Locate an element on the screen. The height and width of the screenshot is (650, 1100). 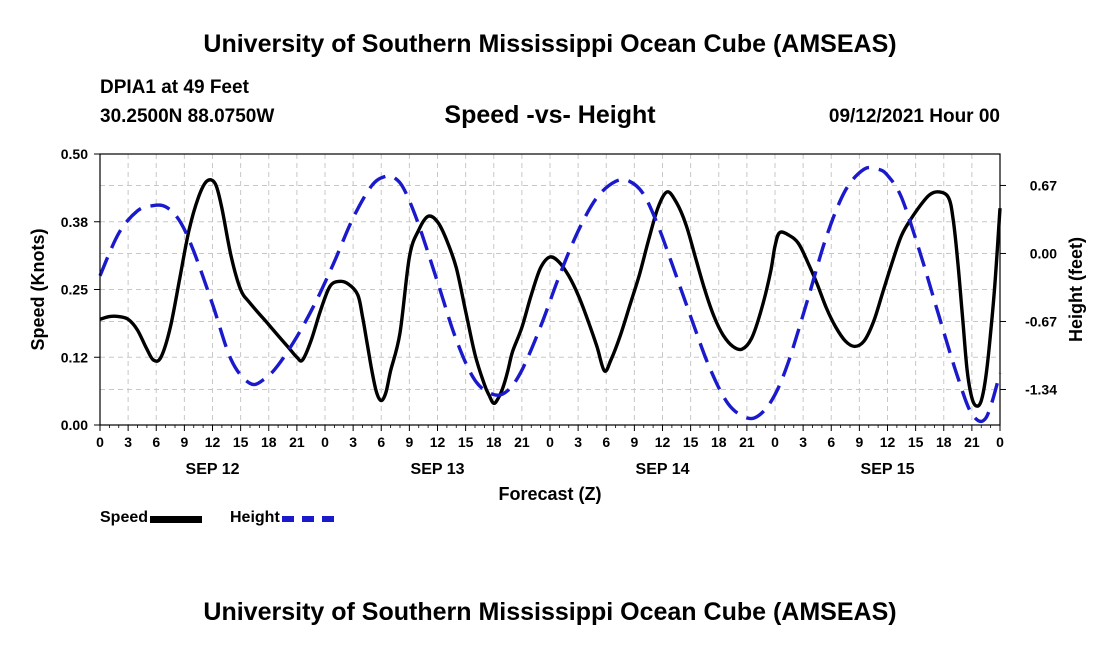
x-axis-label: Forecast (Z) is located at coordinates (549, 494).